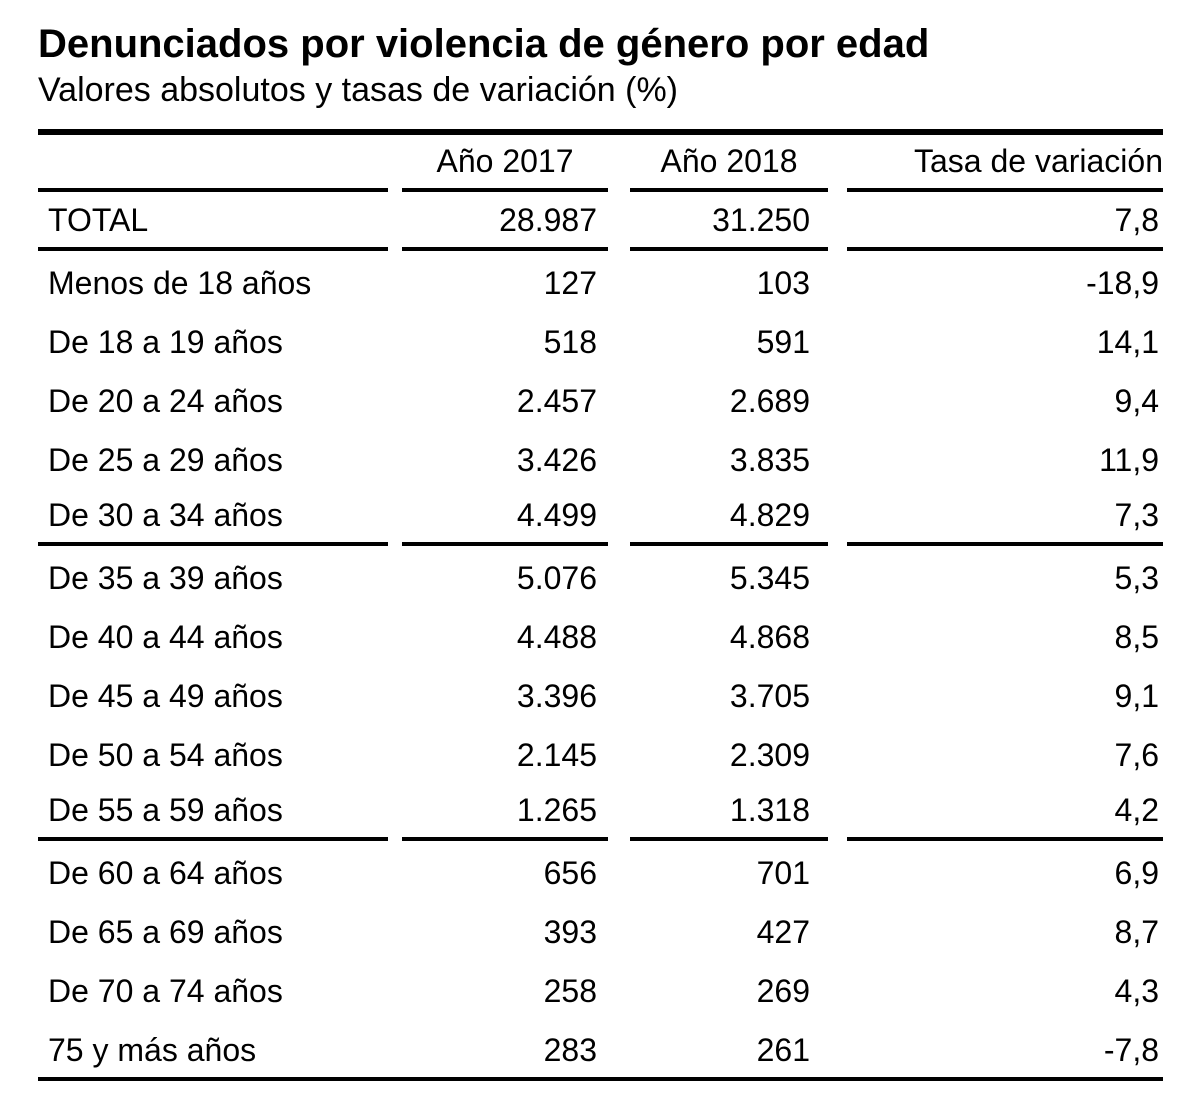  I want to click on value-2018: 3.705, so click(769, 696).